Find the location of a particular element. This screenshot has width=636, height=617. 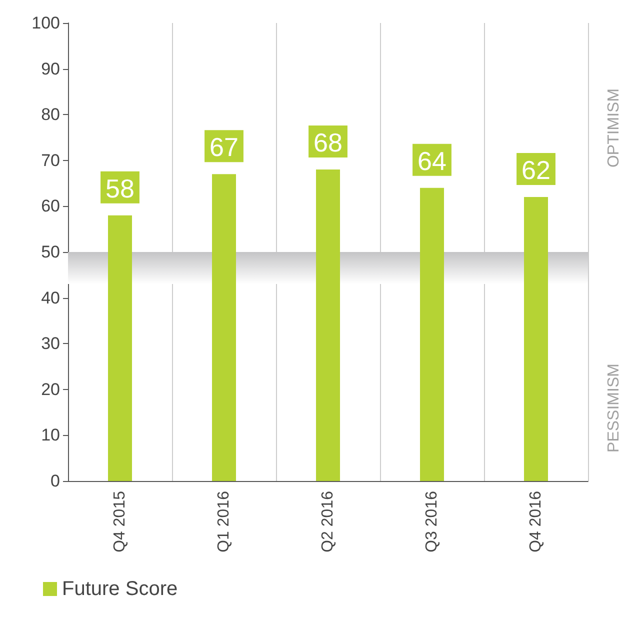

data-label: 64 is located at coordinates (432, 161).